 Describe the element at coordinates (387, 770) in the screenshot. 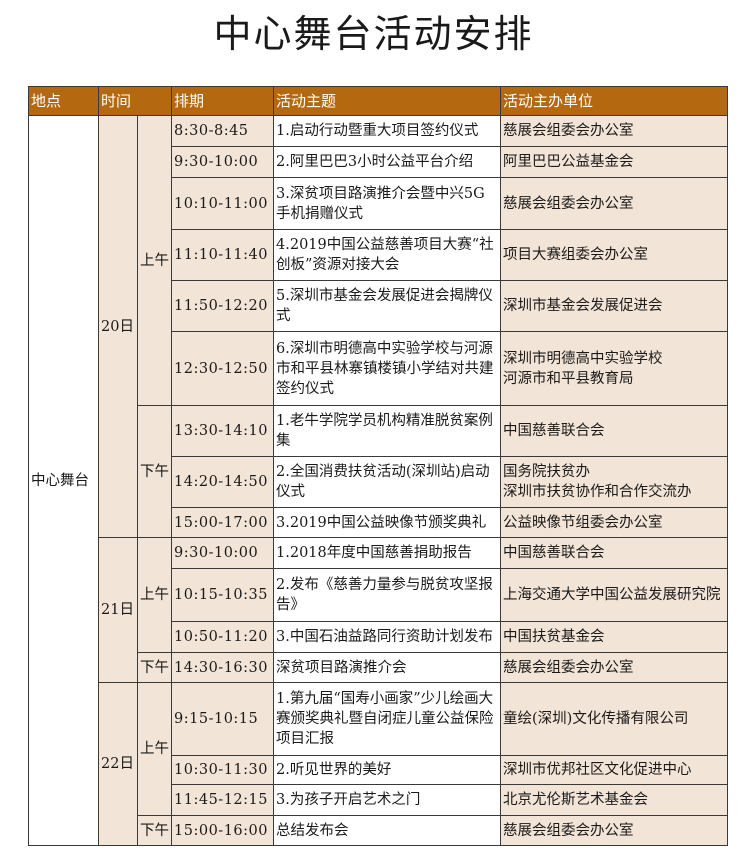

I see `topic-cell: 2.听见世界的美好` at that location.